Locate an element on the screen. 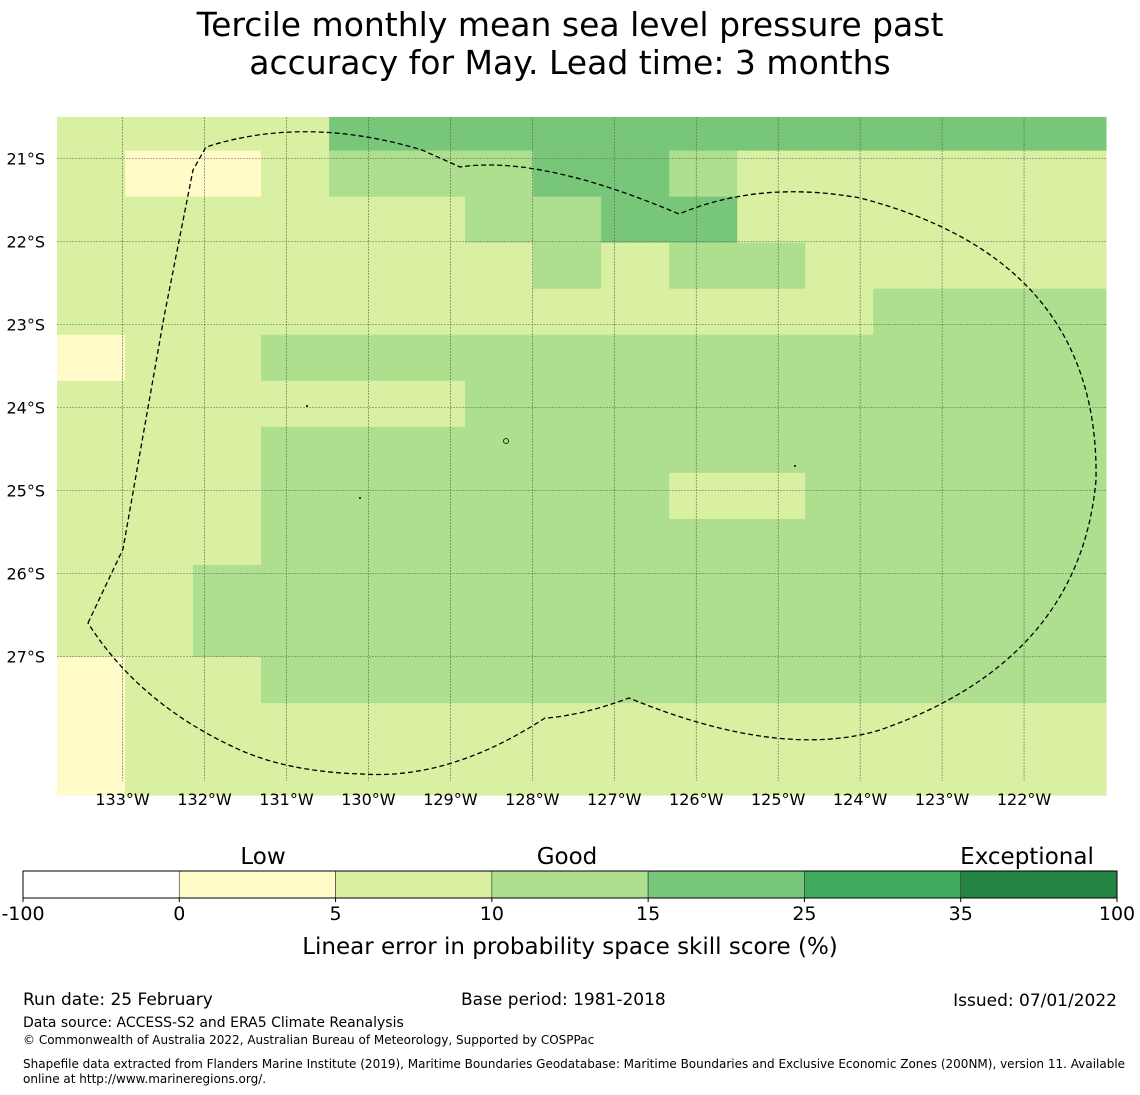 The width and height of the screenshot is (1140, 1095). latitude-labels: 21°S 22°S 23°S 24°S 25°S 26°S 27°S is located at coordinates (25, 408).